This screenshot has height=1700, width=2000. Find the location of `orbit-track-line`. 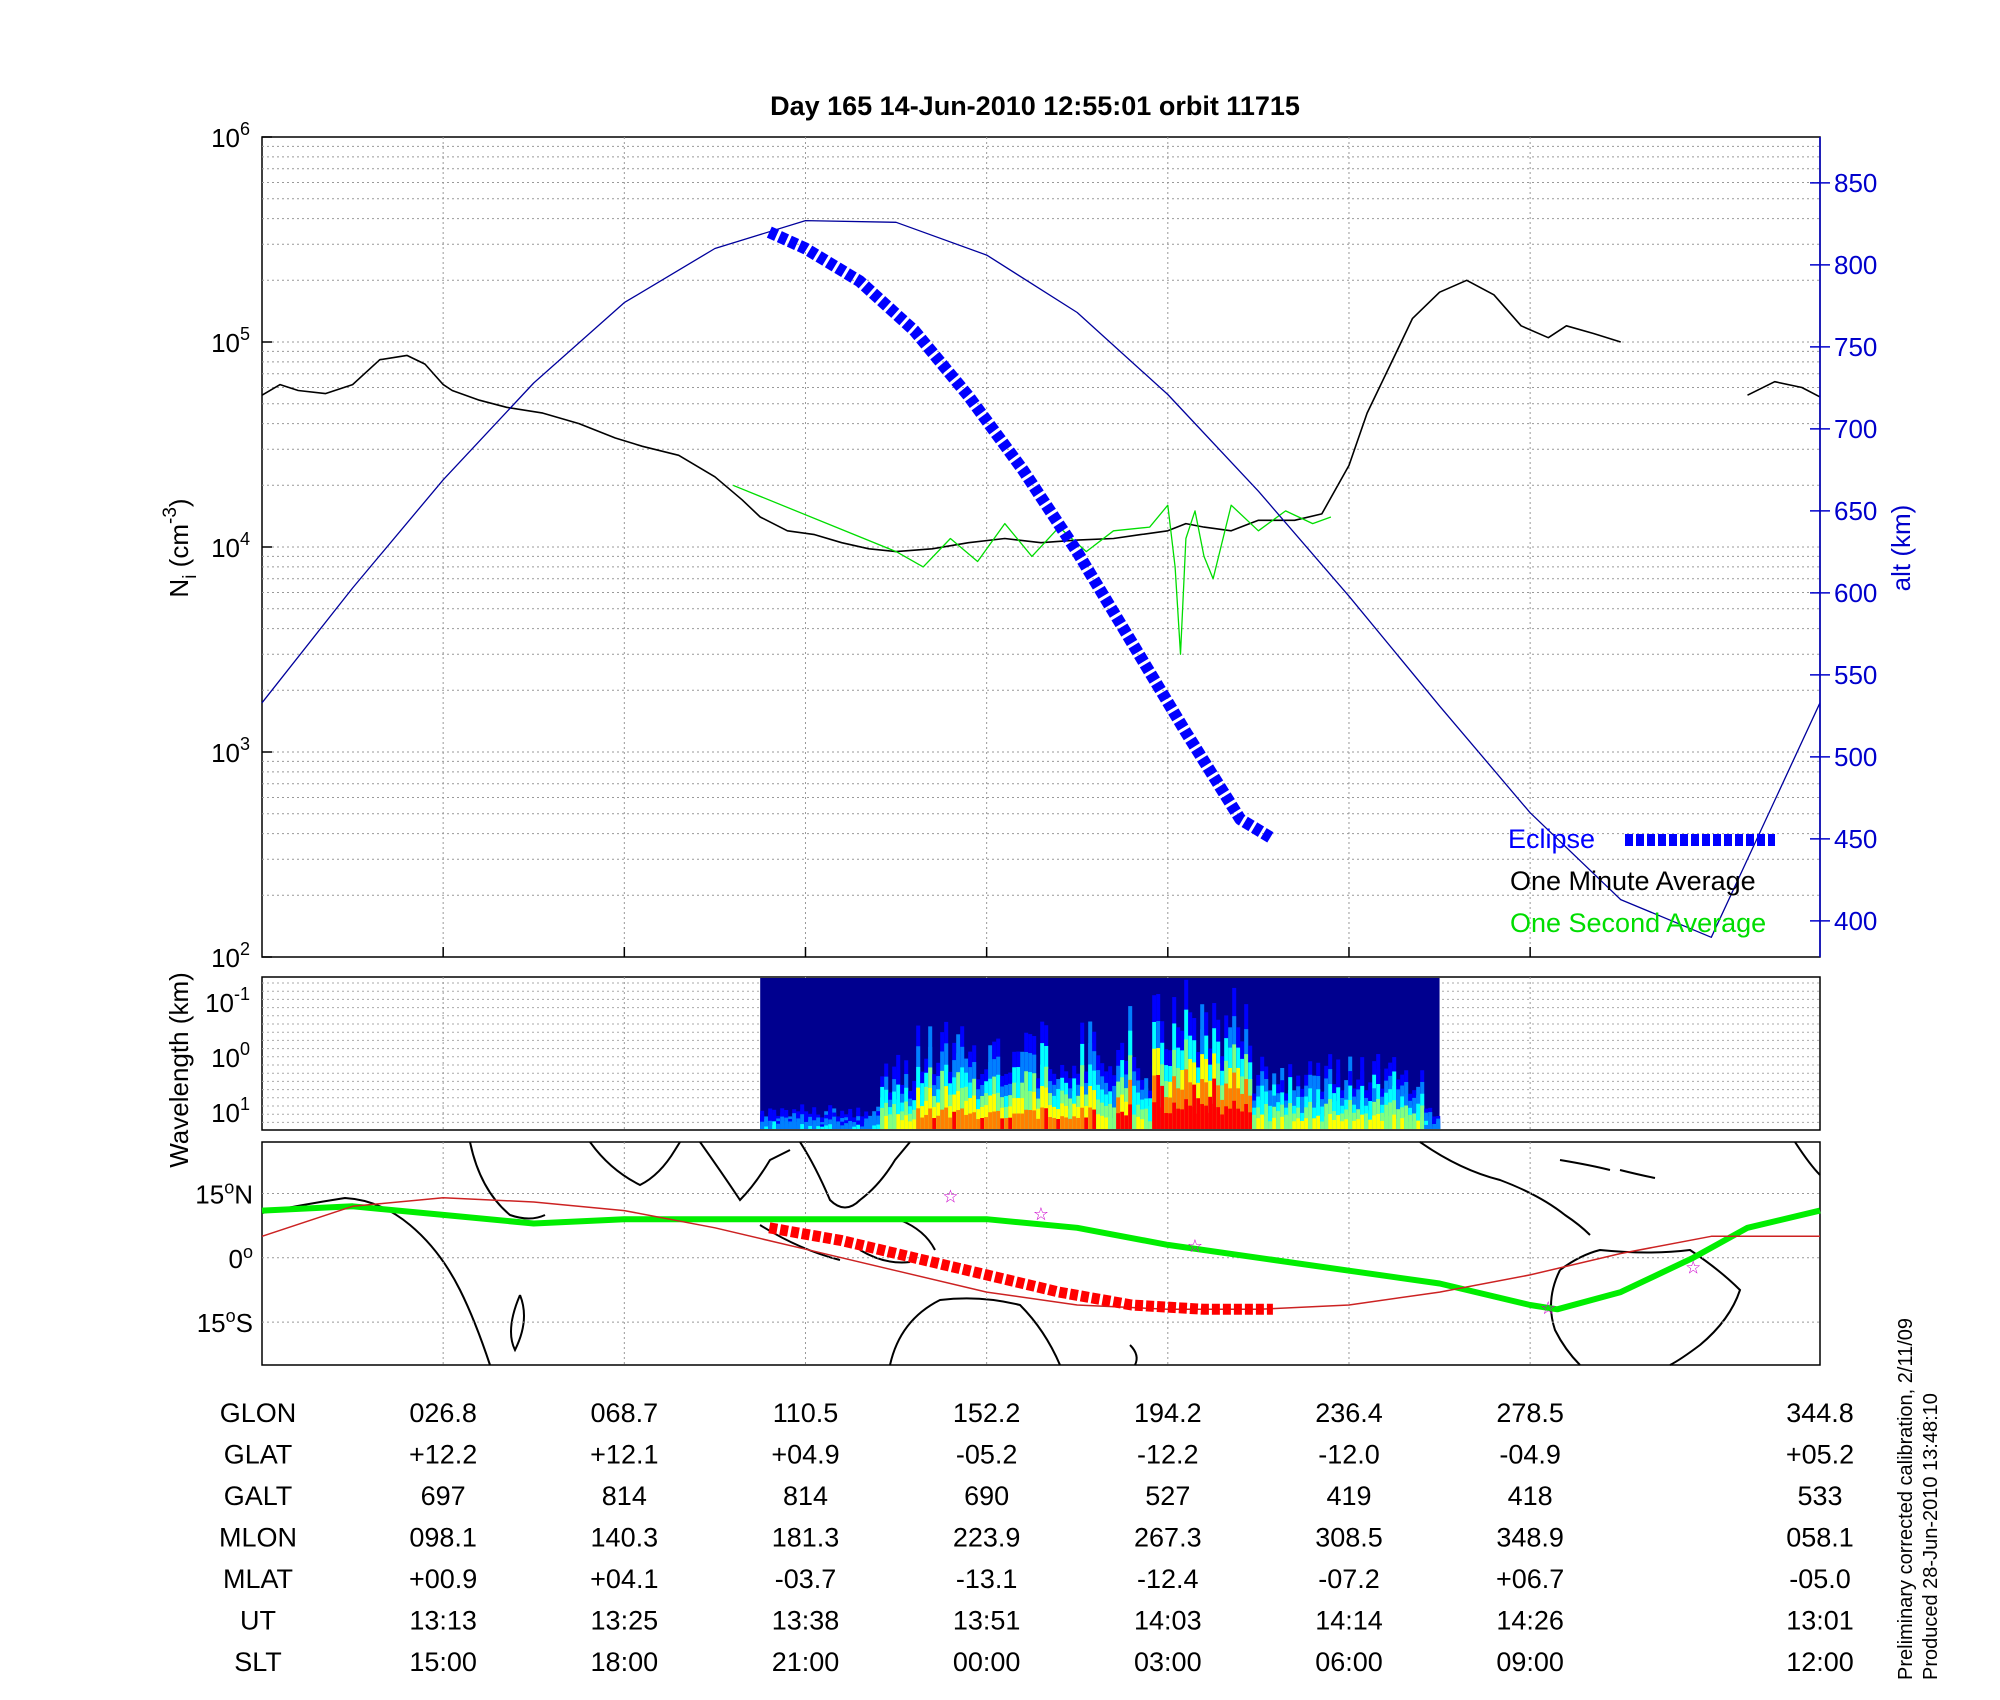

orbit-track-line is located at coordinates (1040, 1254).